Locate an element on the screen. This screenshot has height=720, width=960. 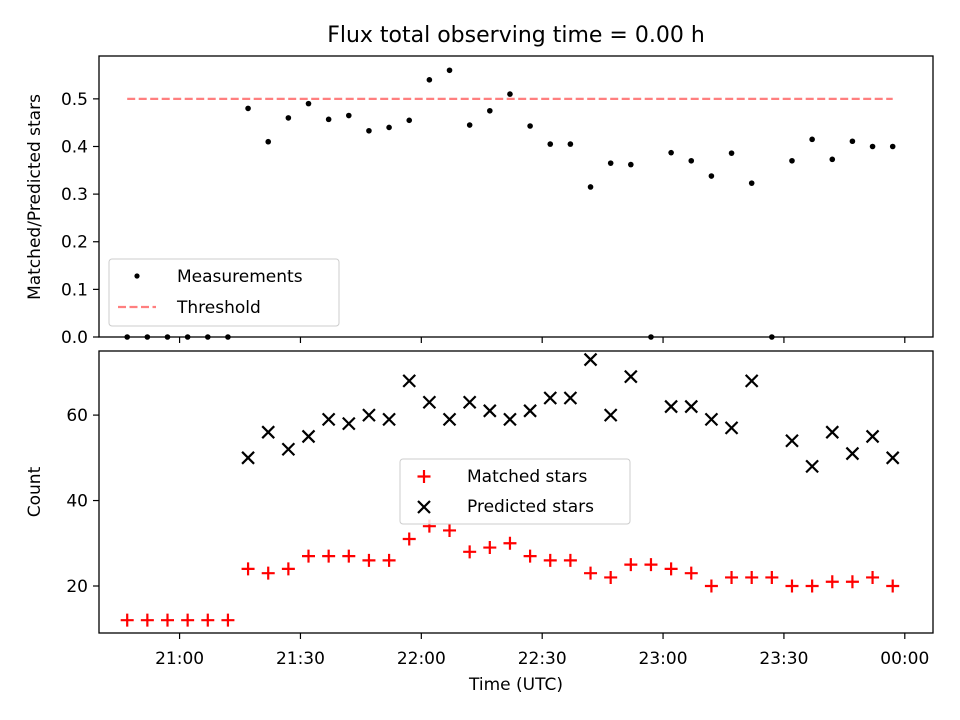
bottom-y-tick-label: 40 is located at coordinates (77, 502).